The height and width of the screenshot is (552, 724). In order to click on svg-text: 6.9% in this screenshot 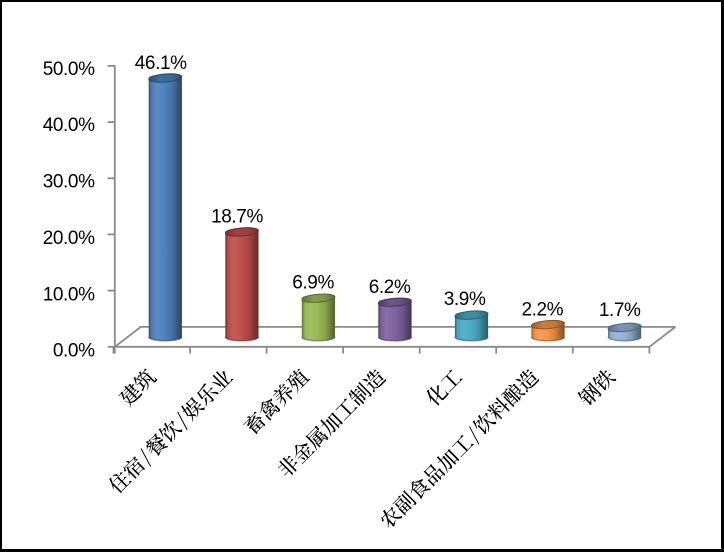, I will do `click(313, 282)`.